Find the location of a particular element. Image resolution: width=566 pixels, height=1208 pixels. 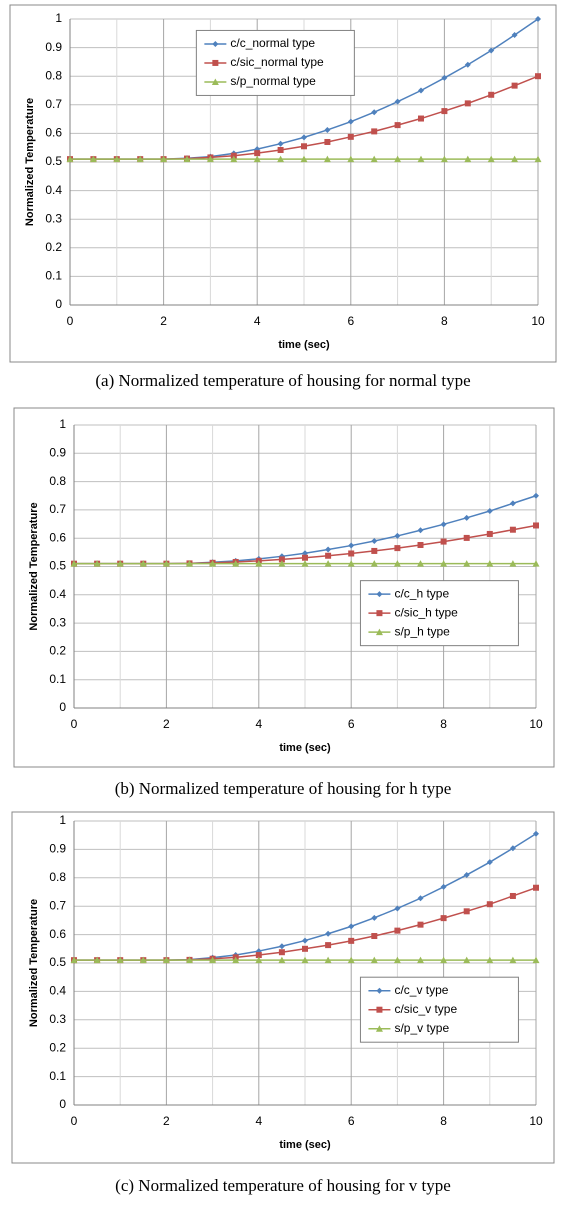

x-tick-label: 8 is located at coordinates (443, 1121).